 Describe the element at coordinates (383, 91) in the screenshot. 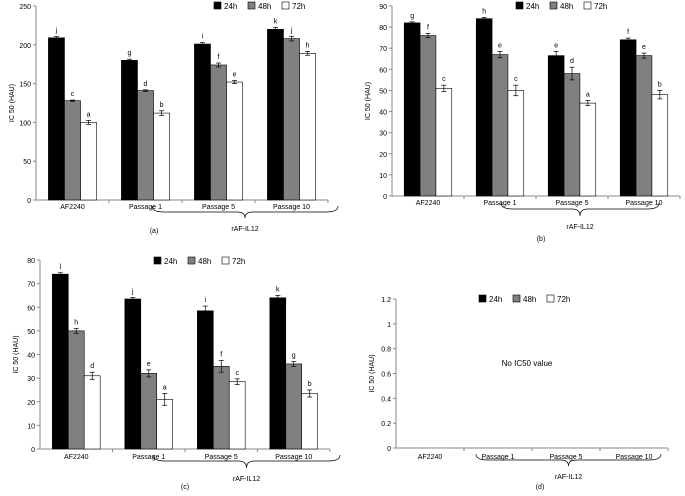

I see `y-tick-label: 50` at that location.